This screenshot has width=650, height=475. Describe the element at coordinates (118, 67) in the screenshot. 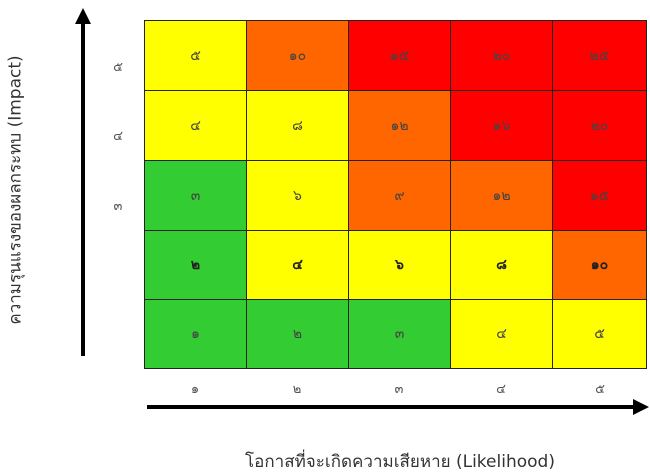

I see `y-axis-tick-label: ๕` at that location.